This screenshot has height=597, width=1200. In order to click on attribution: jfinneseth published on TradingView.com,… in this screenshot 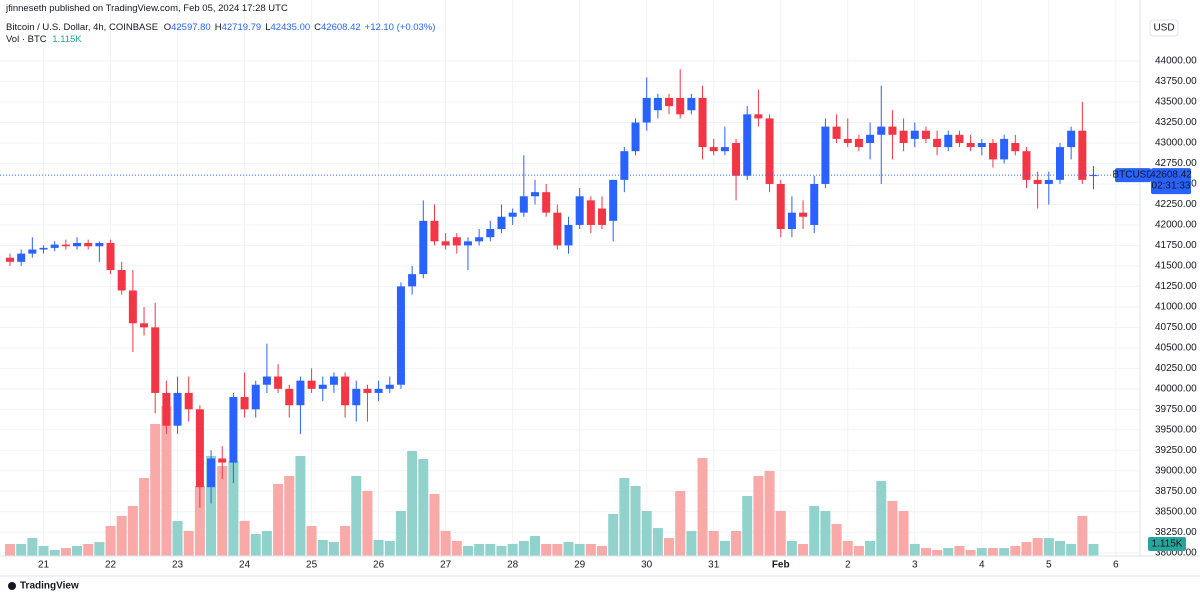, I will do `click(147, 8)`.